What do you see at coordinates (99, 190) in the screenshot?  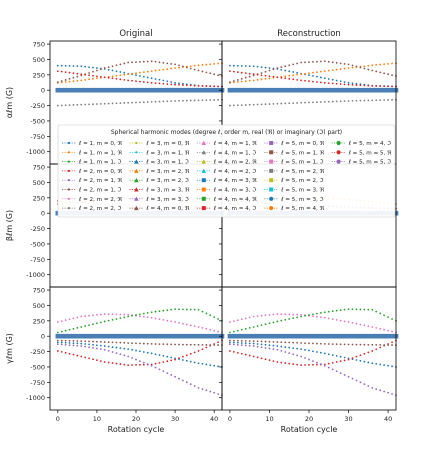 I see `legend-label: ℓ = 2, m = 1, ℑ` at bounding box center [99, 190].